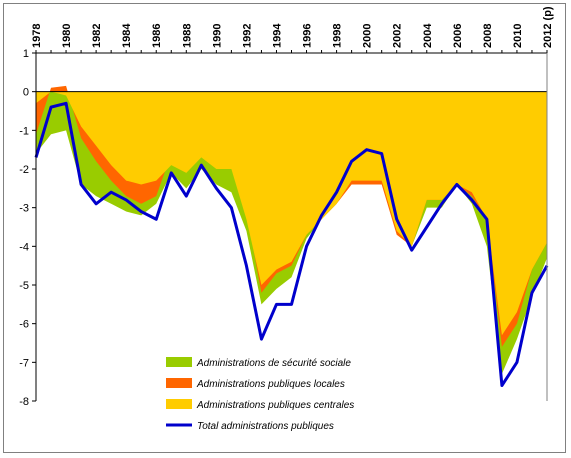  I want to click on x-tick-label: 2004, so click(428, 35).